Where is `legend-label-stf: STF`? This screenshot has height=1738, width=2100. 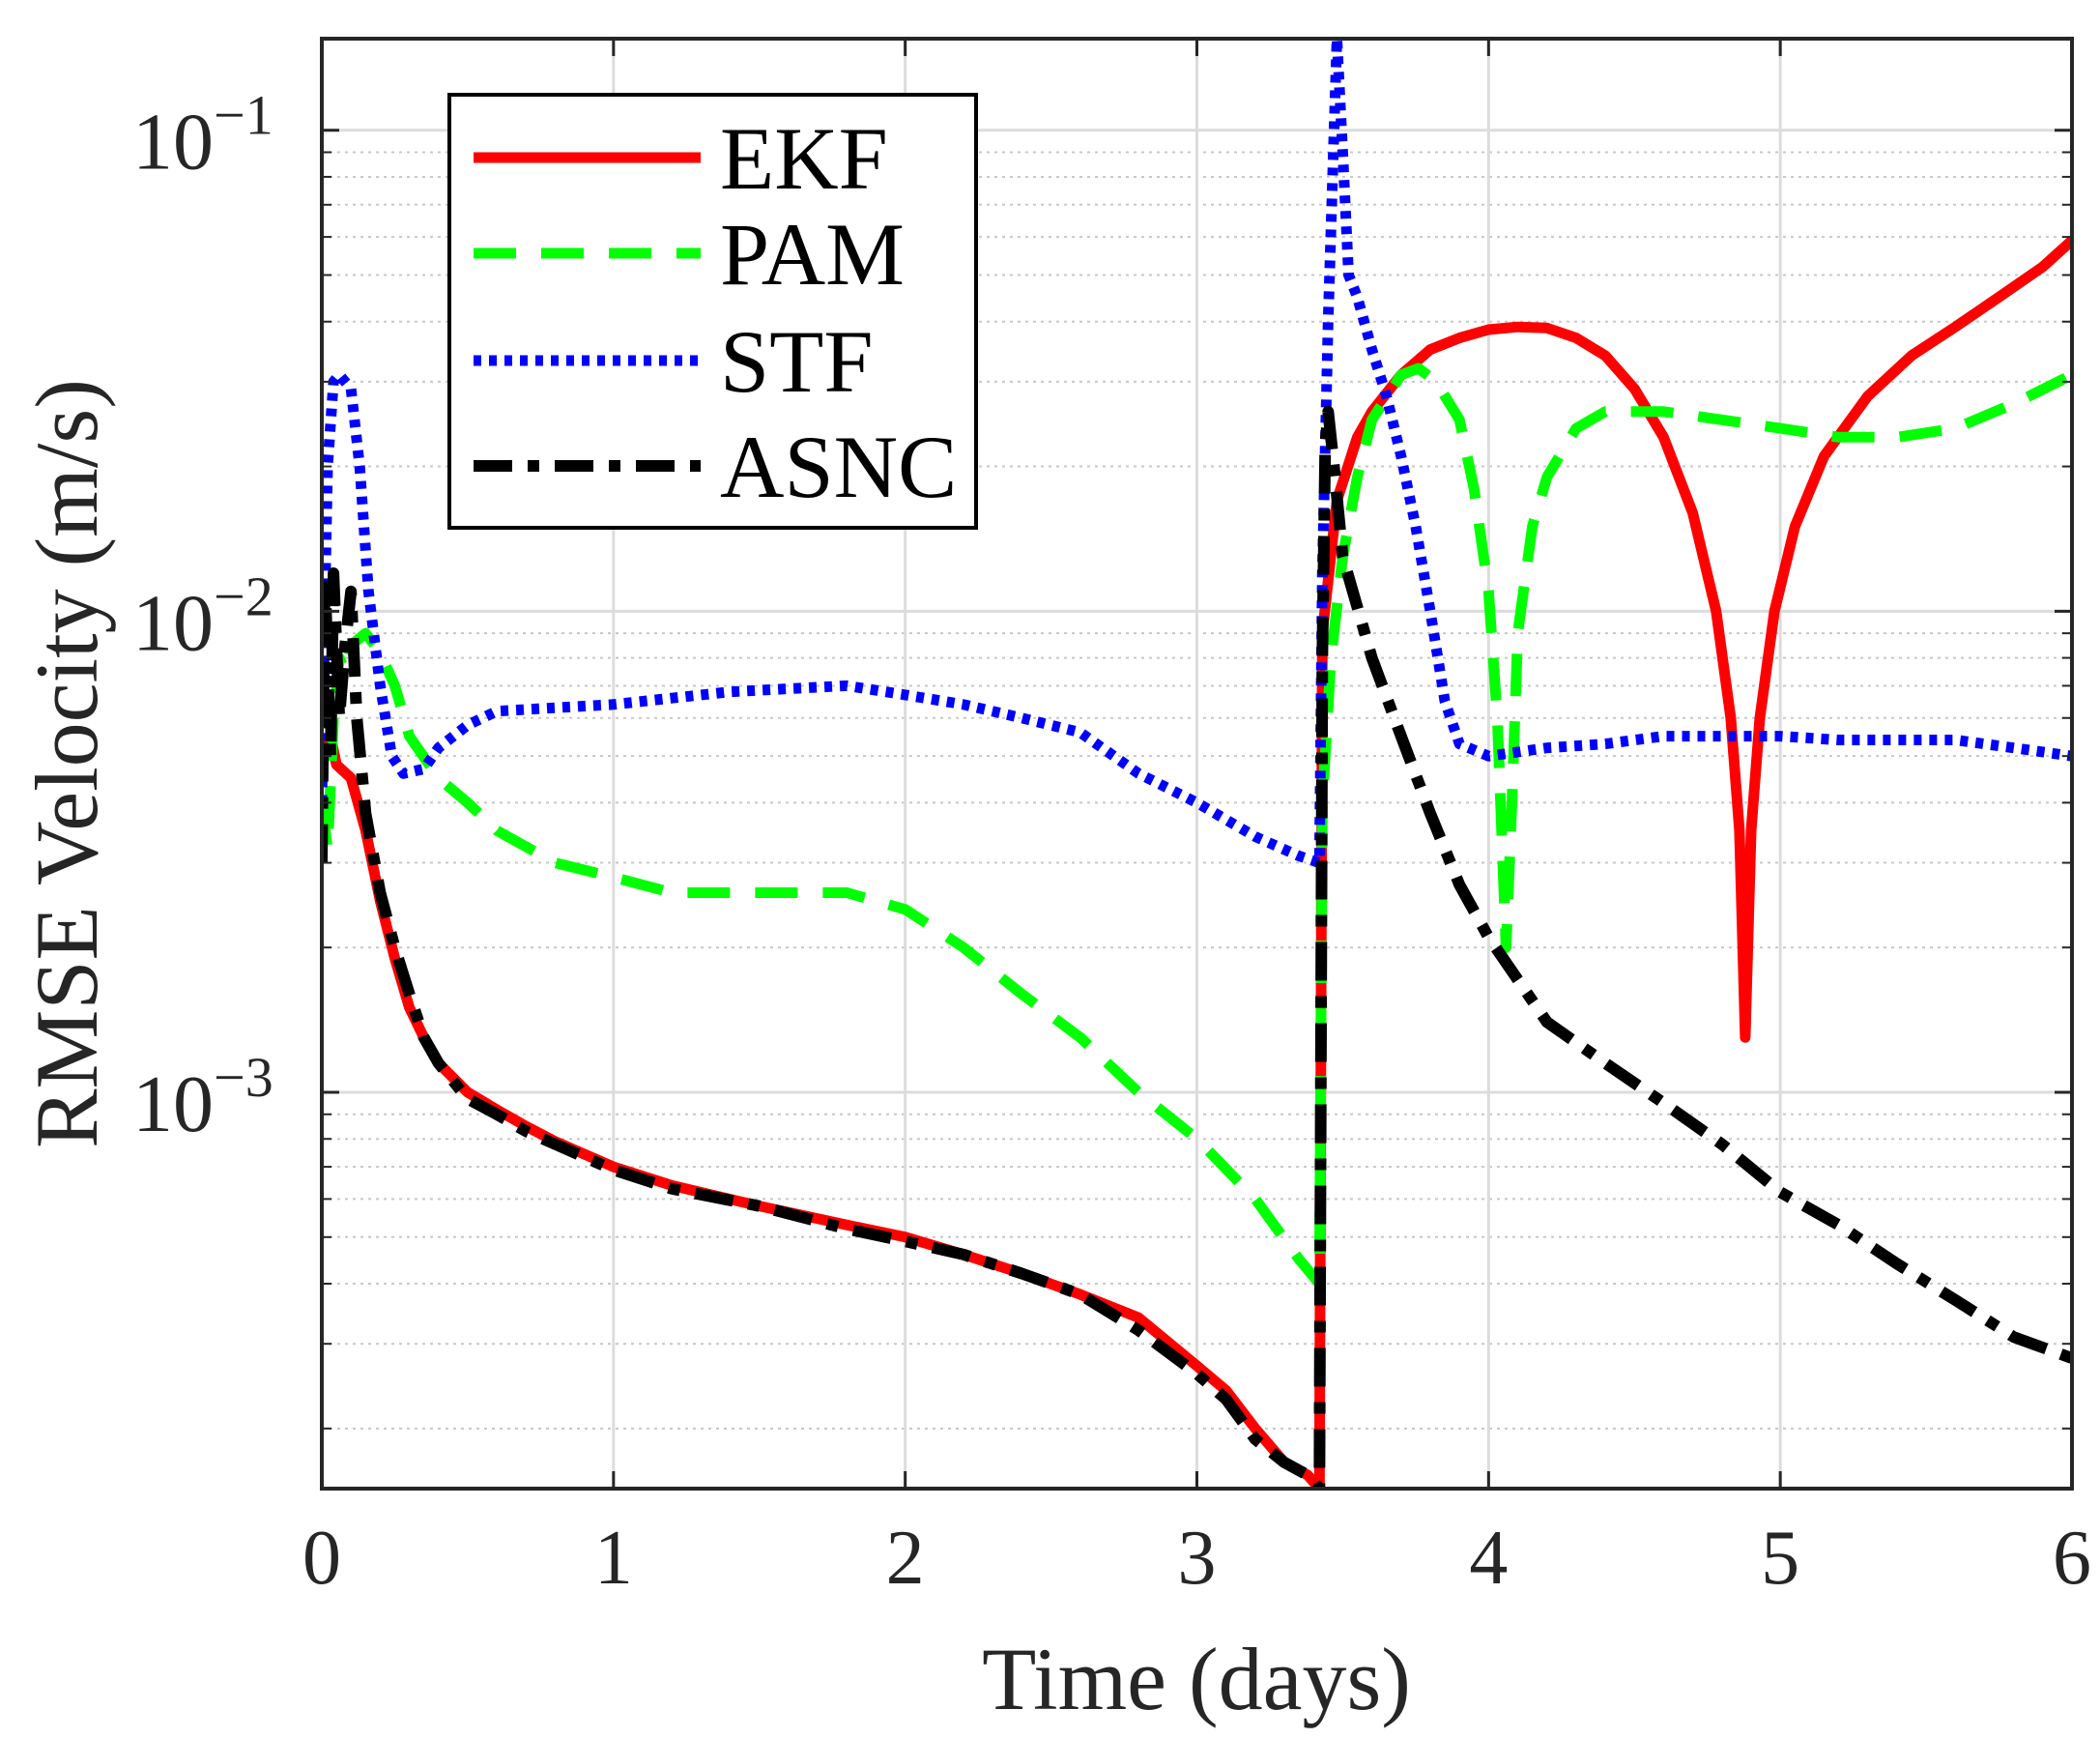
legend-label-stf: STF is located at coordinates (797, 361).